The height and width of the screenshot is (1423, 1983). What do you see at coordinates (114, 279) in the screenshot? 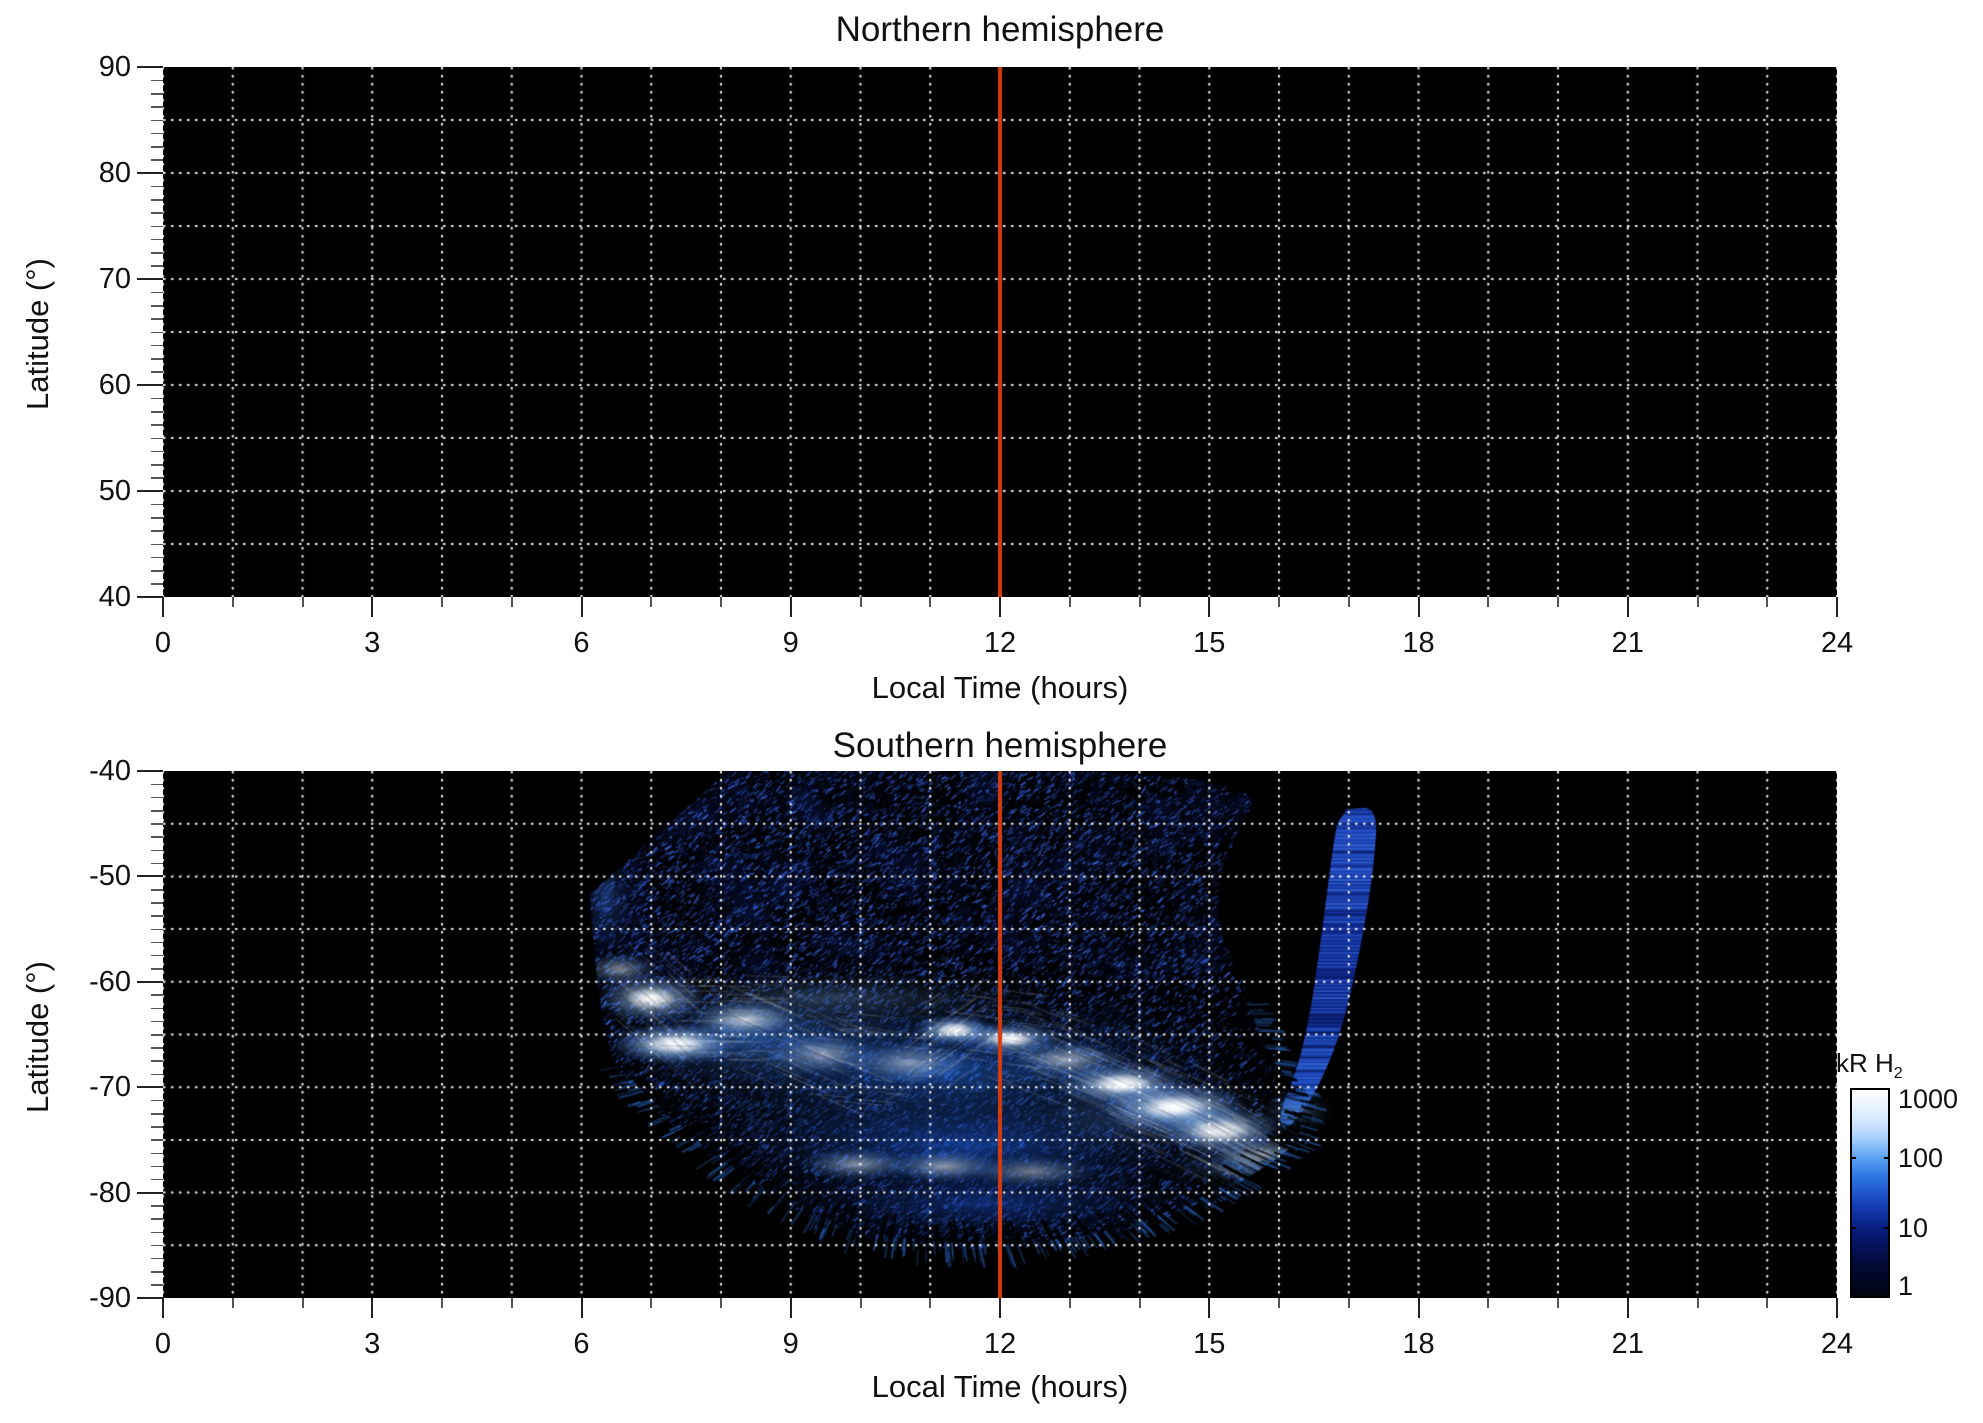
I see `y-tick-label: 70` at bounding box center [114, 279].